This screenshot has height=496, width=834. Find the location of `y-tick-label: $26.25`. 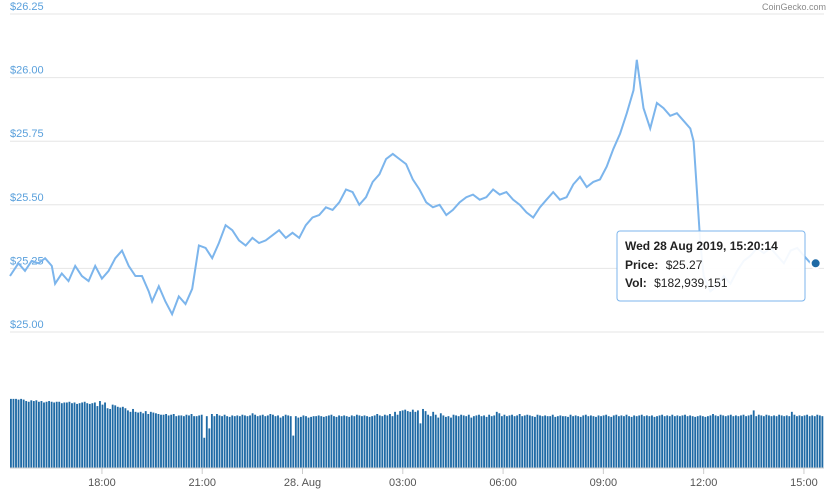

y-tick-label: $26.25 is located at coordinates (27, 7).